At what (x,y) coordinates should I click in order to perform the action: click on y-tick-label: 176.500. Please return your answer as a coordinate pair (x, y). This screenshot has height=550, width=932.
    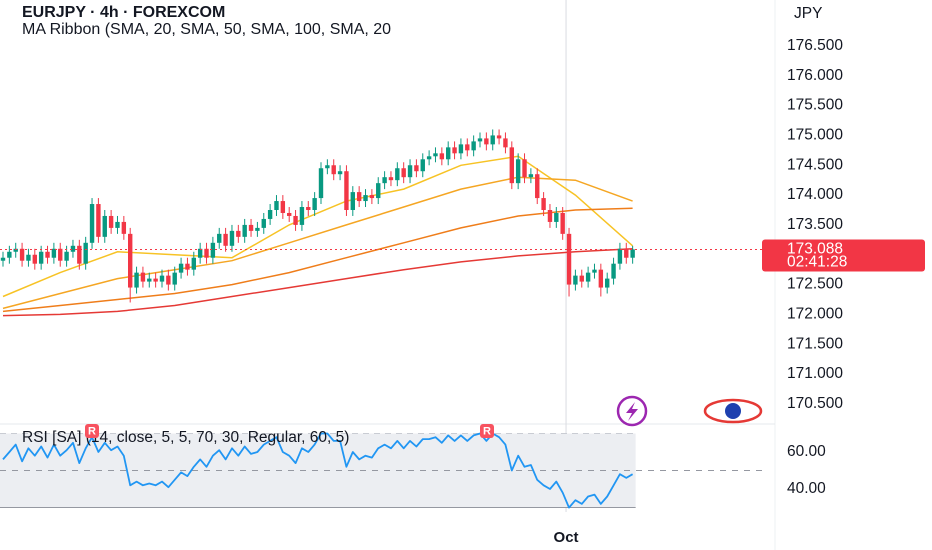
    Looking at the image, I should click on (815, 45).